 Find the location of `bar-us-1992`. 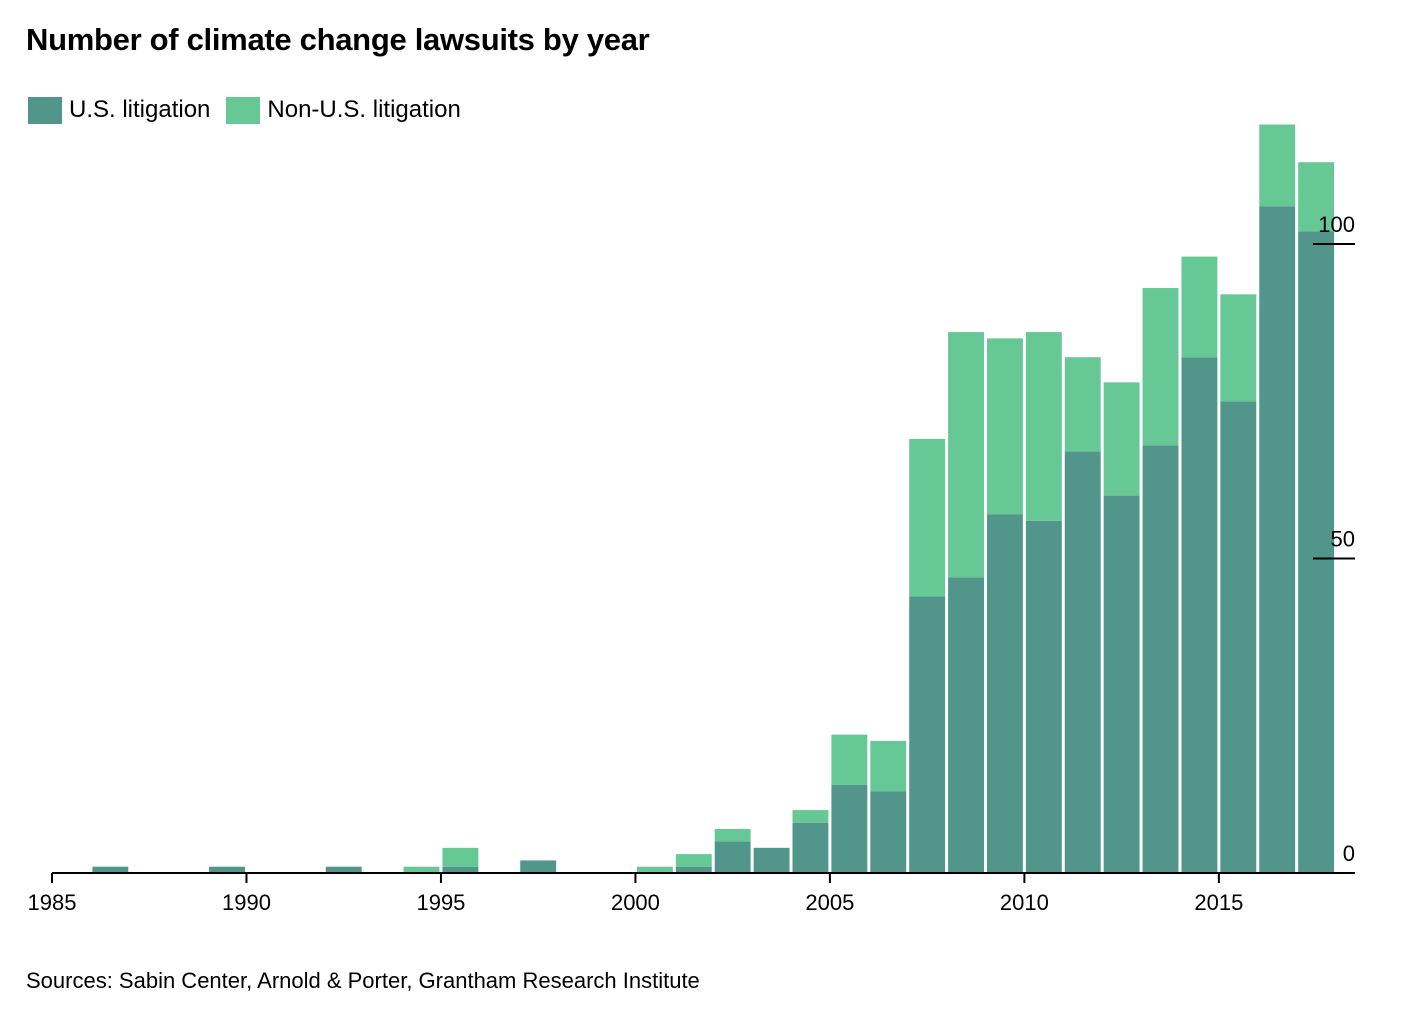

bar-us-1992 is located at coordinates (343, 869).